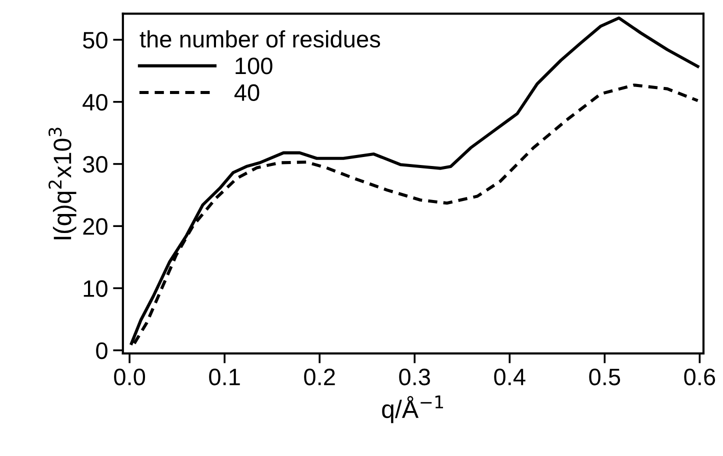 The width and height of the screenshot is (723, 456). Describe the element at coordinates (319, 377) in the screenshot. I see `x-tick-label: 0.2` at that location.